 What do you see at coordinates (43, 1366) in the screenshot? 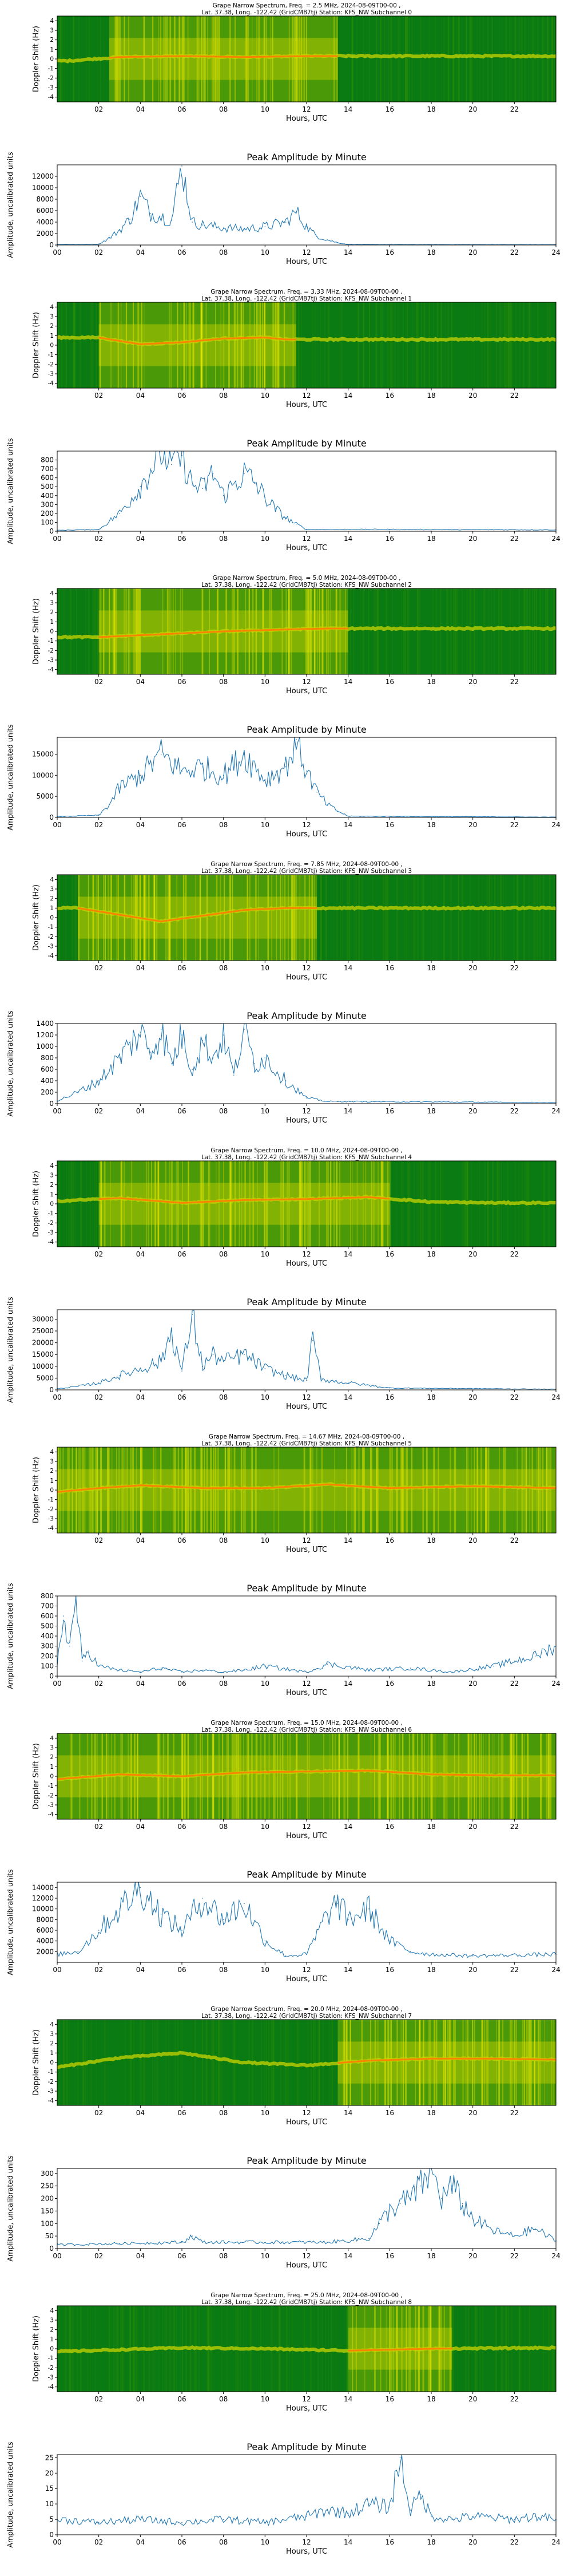
I see `y-tick-label: 10000` at bounding box center [43, 1366].